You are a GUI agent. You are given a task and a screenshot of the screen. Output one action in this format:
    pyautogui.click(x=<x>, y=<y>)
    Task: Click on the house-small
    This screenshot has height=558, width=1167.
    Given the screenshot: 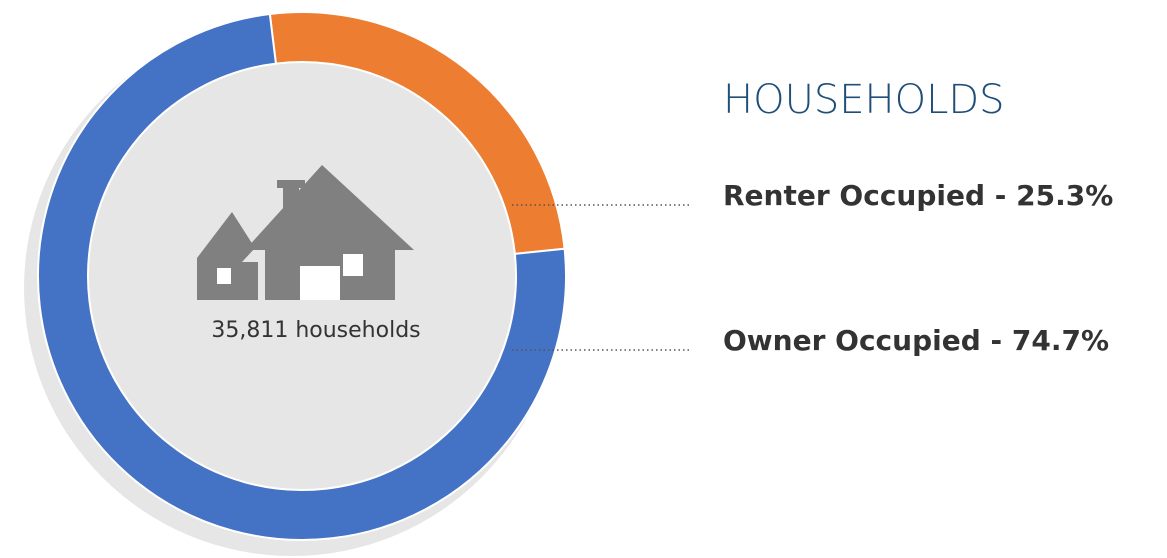 What is the action you would take?
    pyautogui.click(x=227, y=256)
    